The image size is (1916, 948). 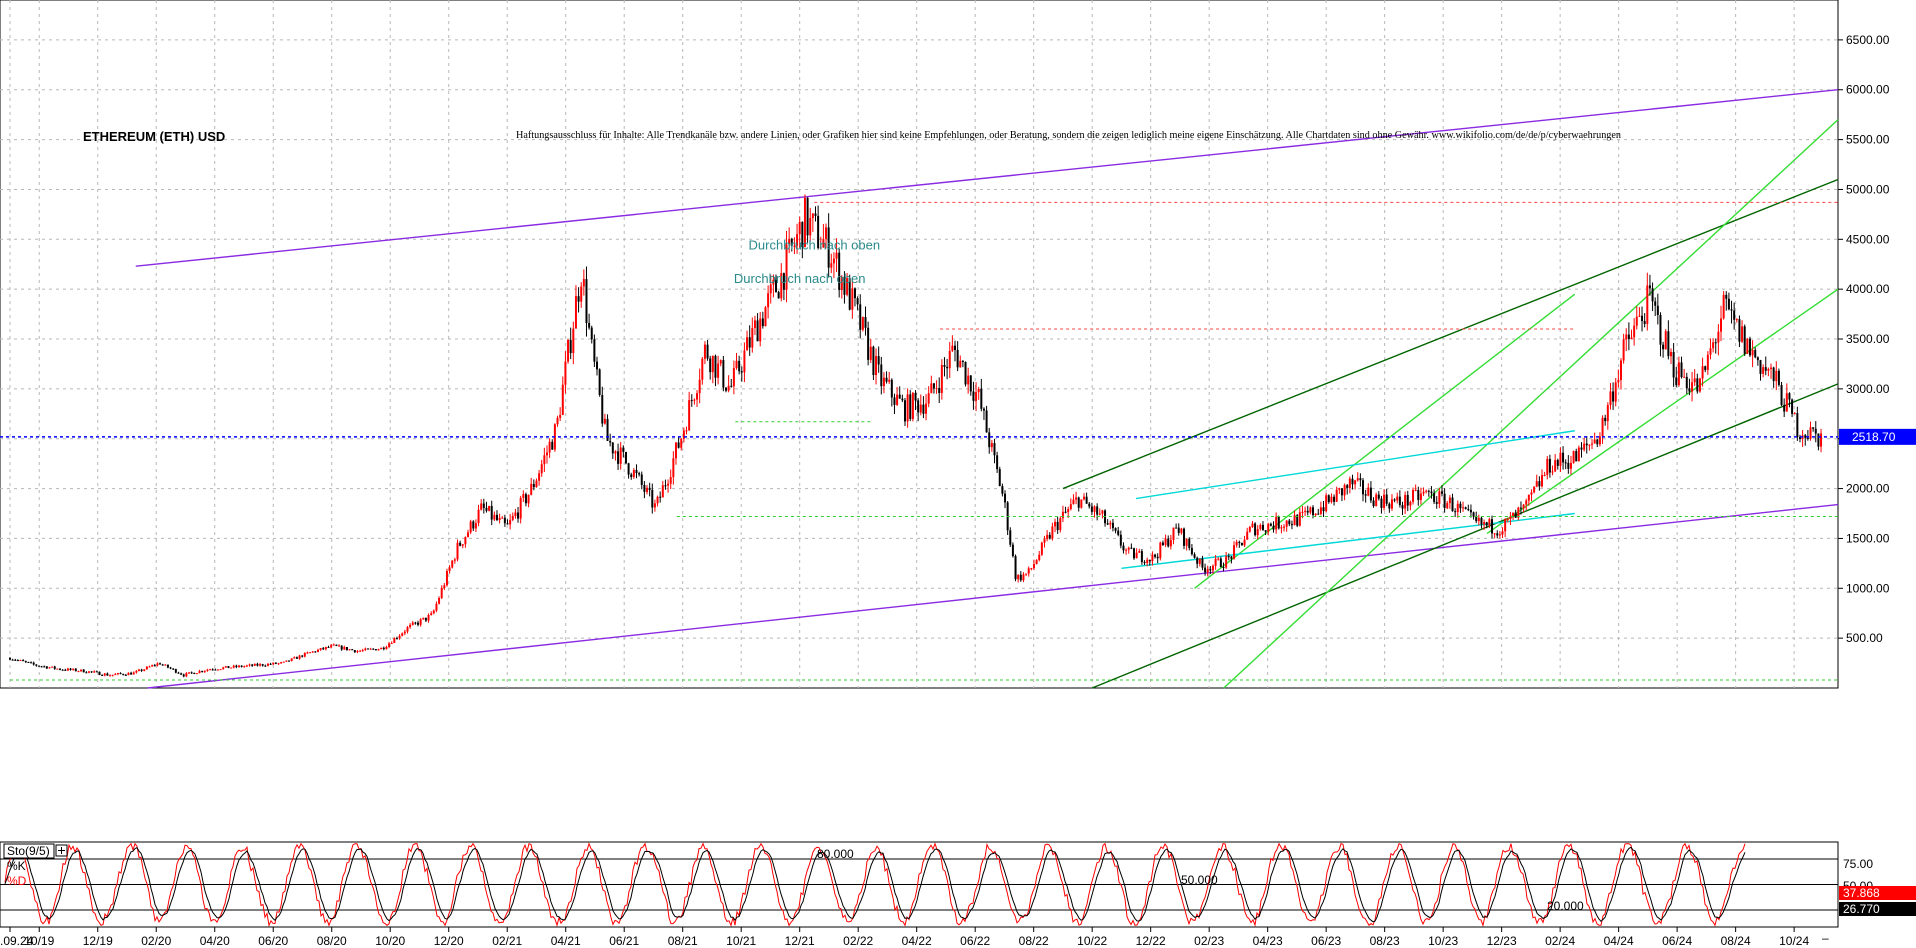 I want to click on x-tick-label: 02/22, so click(x=858, y=941).